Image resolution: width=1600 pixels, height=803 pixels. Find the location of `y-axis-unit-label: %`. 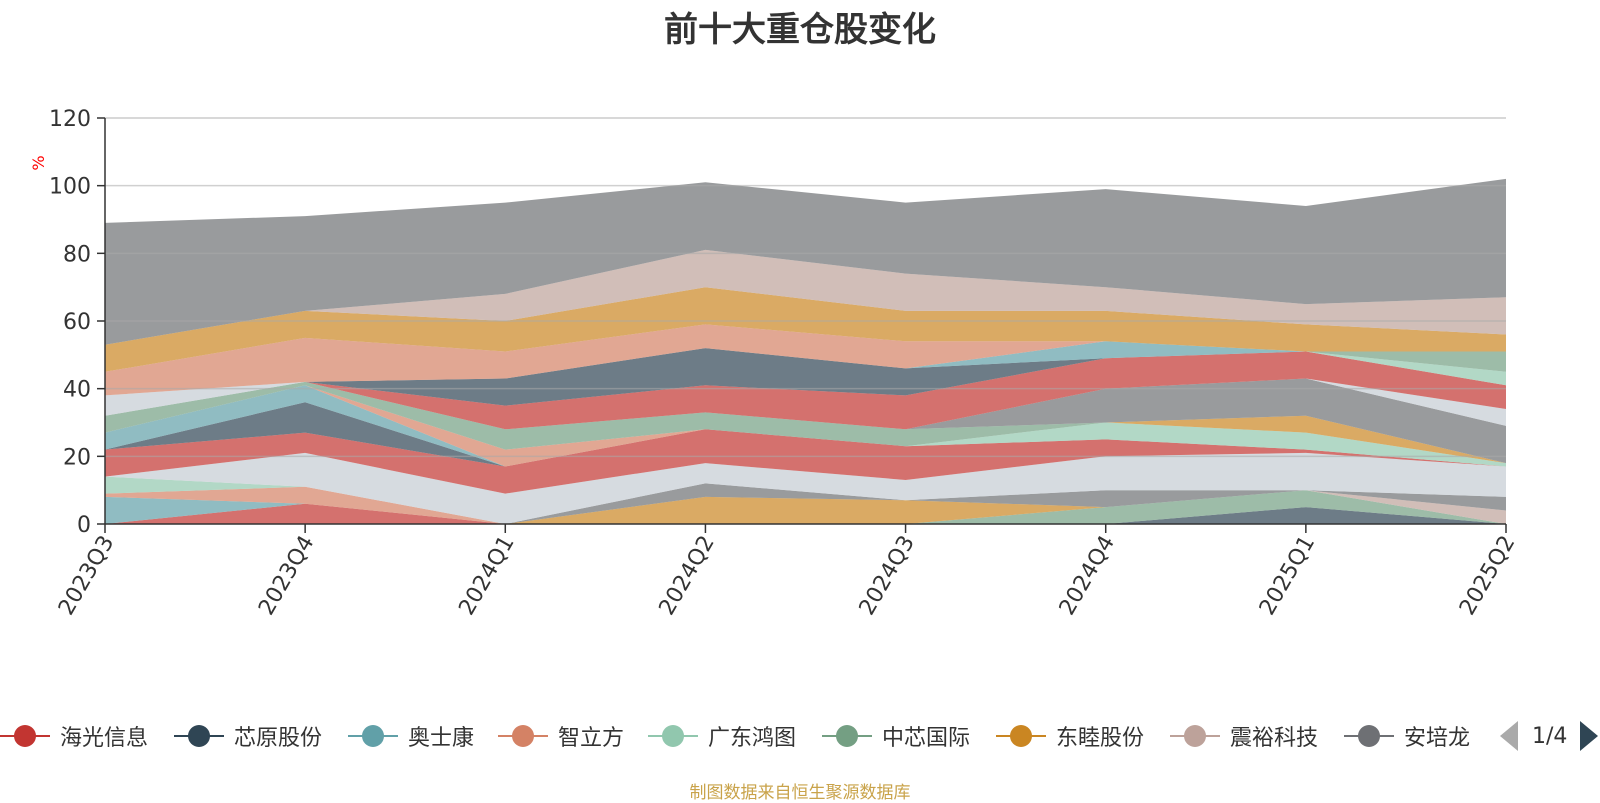

y-axis-unit-label: % is located at coordinates (38, 162).